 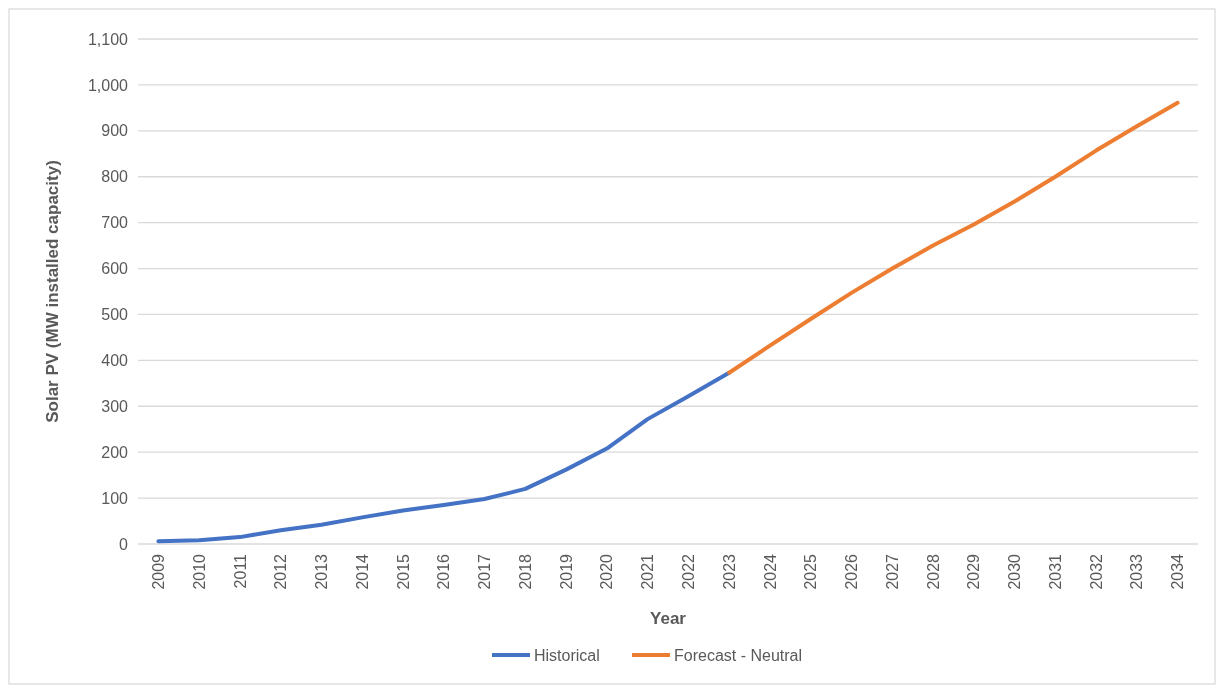 I want to click on x-tick-label: 2028, so click(x=933, y=571).